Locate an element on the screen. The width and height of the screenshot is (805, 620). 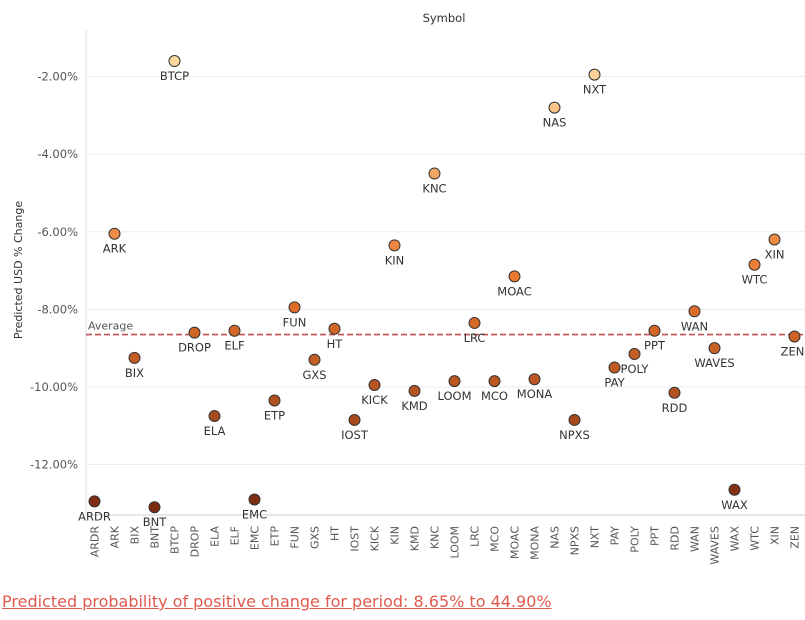
x-tick-label: ARDR is located at coordinates (95, 542).